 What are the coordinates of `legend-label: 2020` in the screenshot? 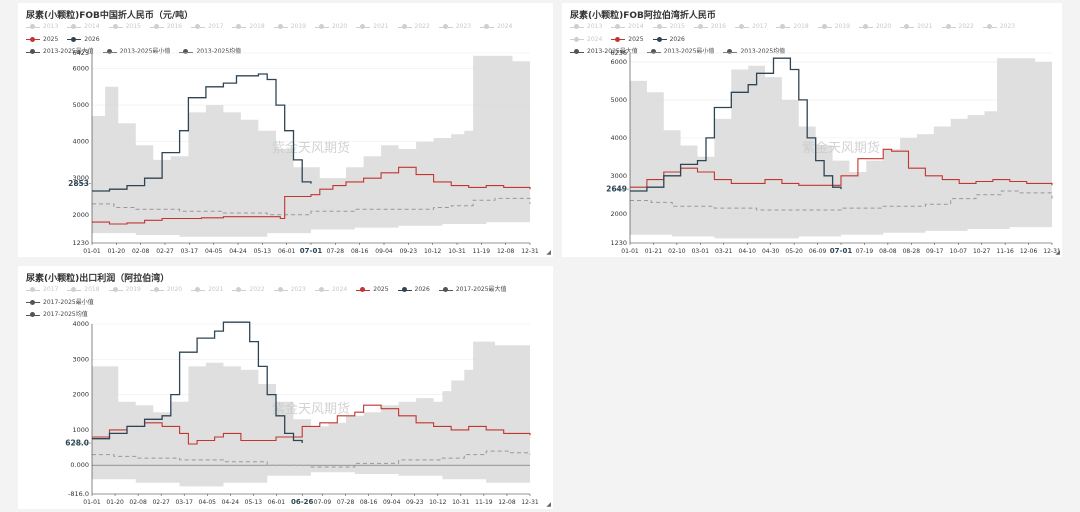 It's located at (174, 289).